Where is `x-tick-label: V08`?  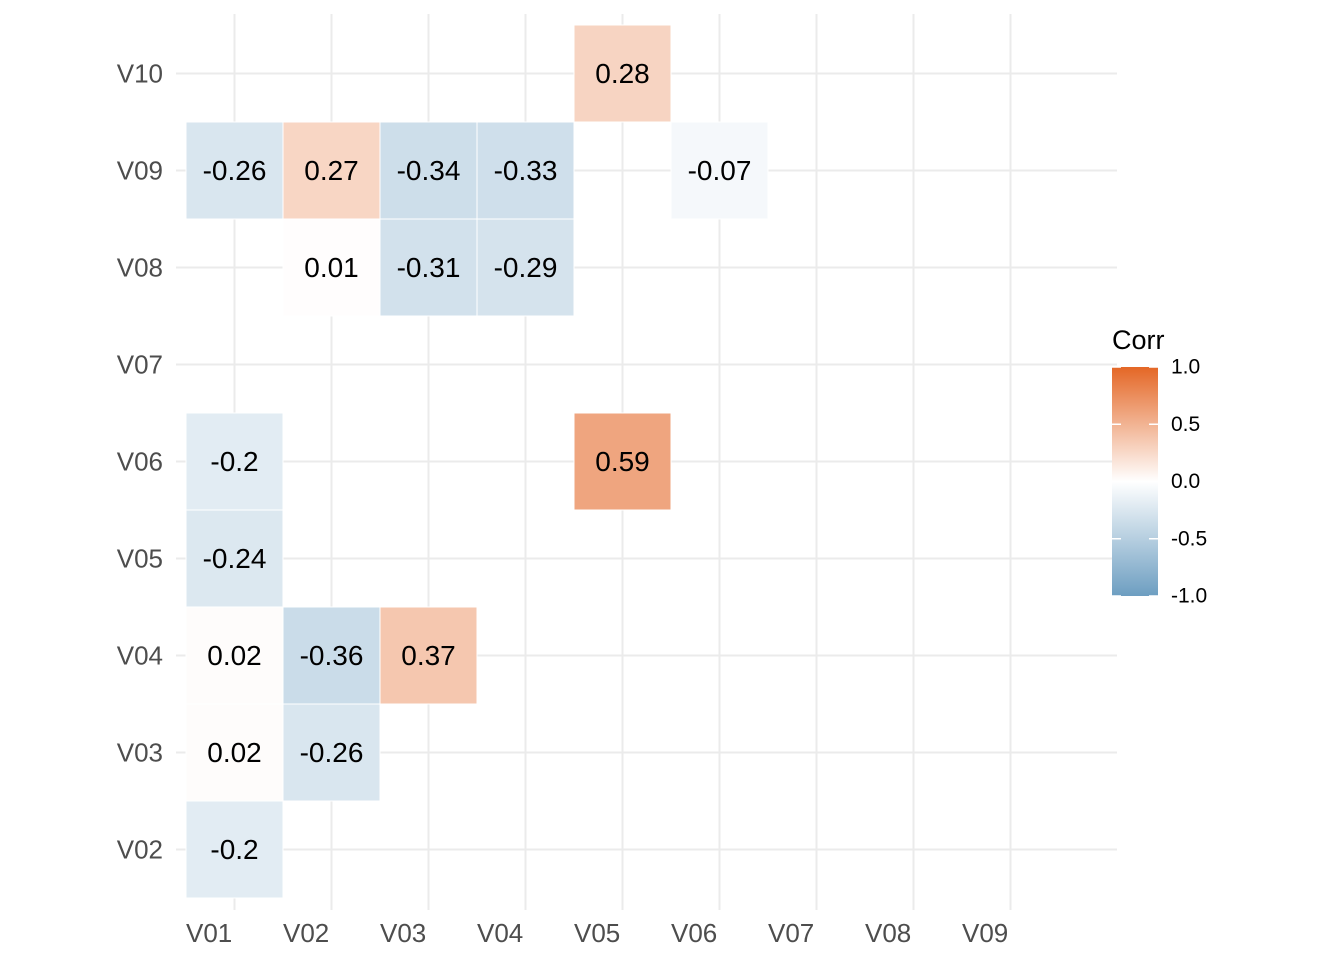 x-tick-label: V08 is located at coordinates (888, 933).